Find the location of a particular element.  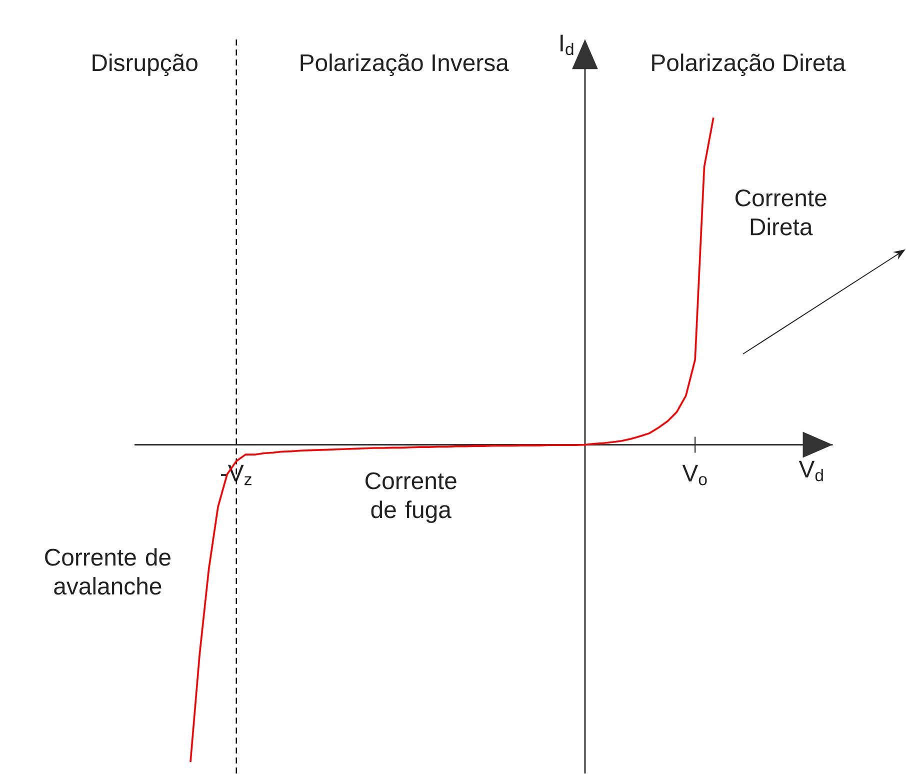

text: Polarização Direta is located at coordinates (749, 64).